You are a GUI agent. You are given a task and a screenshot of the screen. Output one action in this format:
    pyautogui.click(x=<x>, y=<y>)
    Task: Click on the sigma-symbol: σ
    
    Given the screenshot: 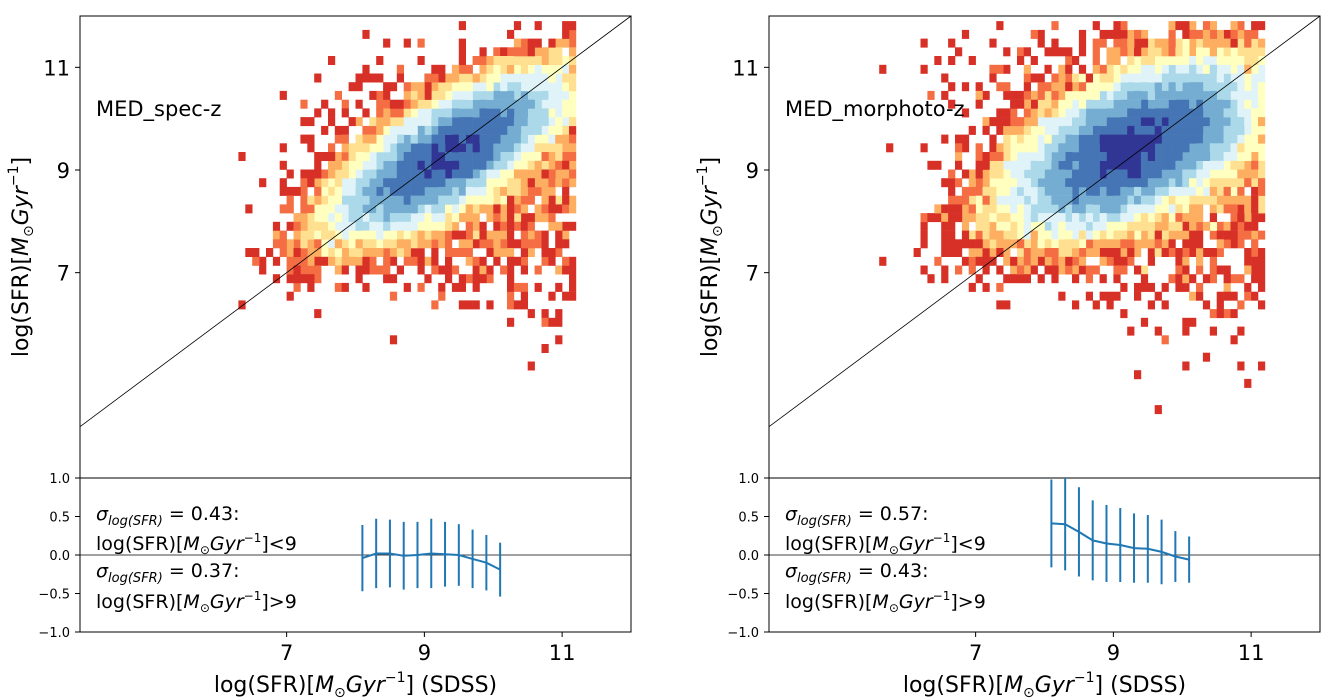 What is the action you would take?
    pyautogui.click(x=102, y=571)
    